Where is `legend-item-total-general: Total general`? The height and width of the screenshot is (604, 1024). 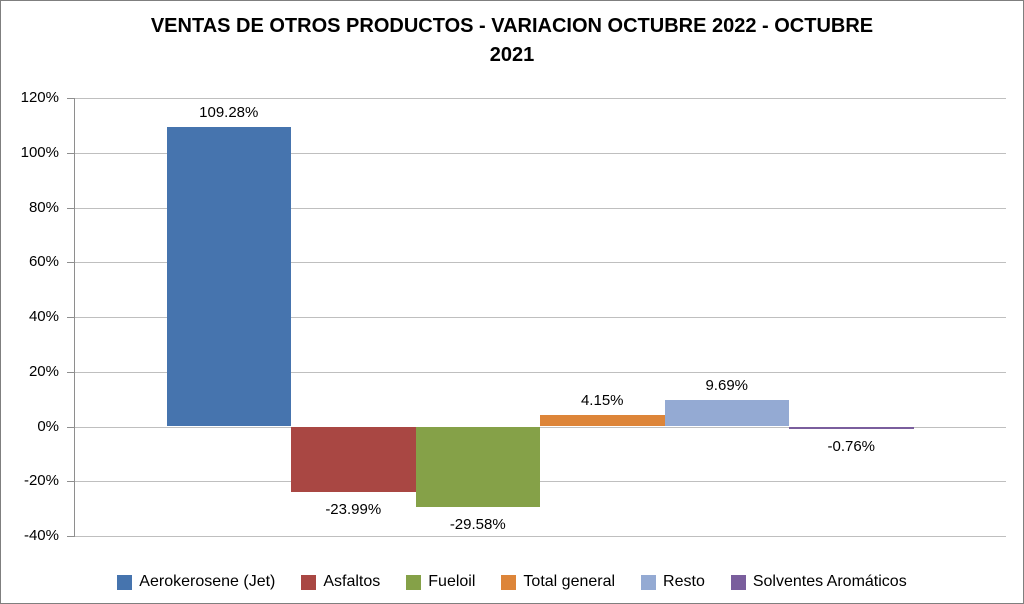 legend-item-total-general: Total general is located at coordinates (558, 582).